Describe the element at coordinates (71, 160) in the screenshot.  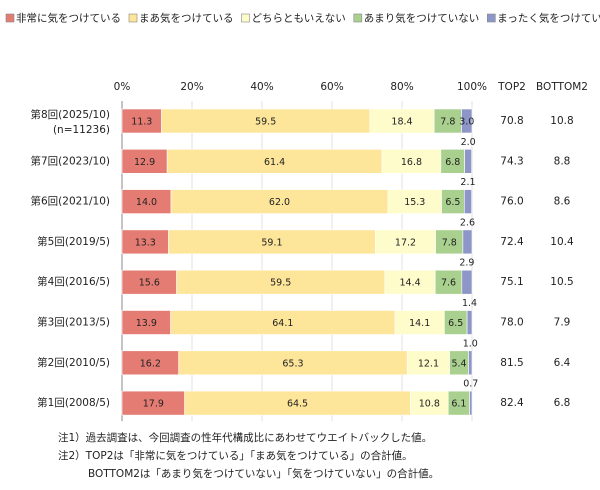
I see `y-tick-label: 第7回(2023/10)` at that location.